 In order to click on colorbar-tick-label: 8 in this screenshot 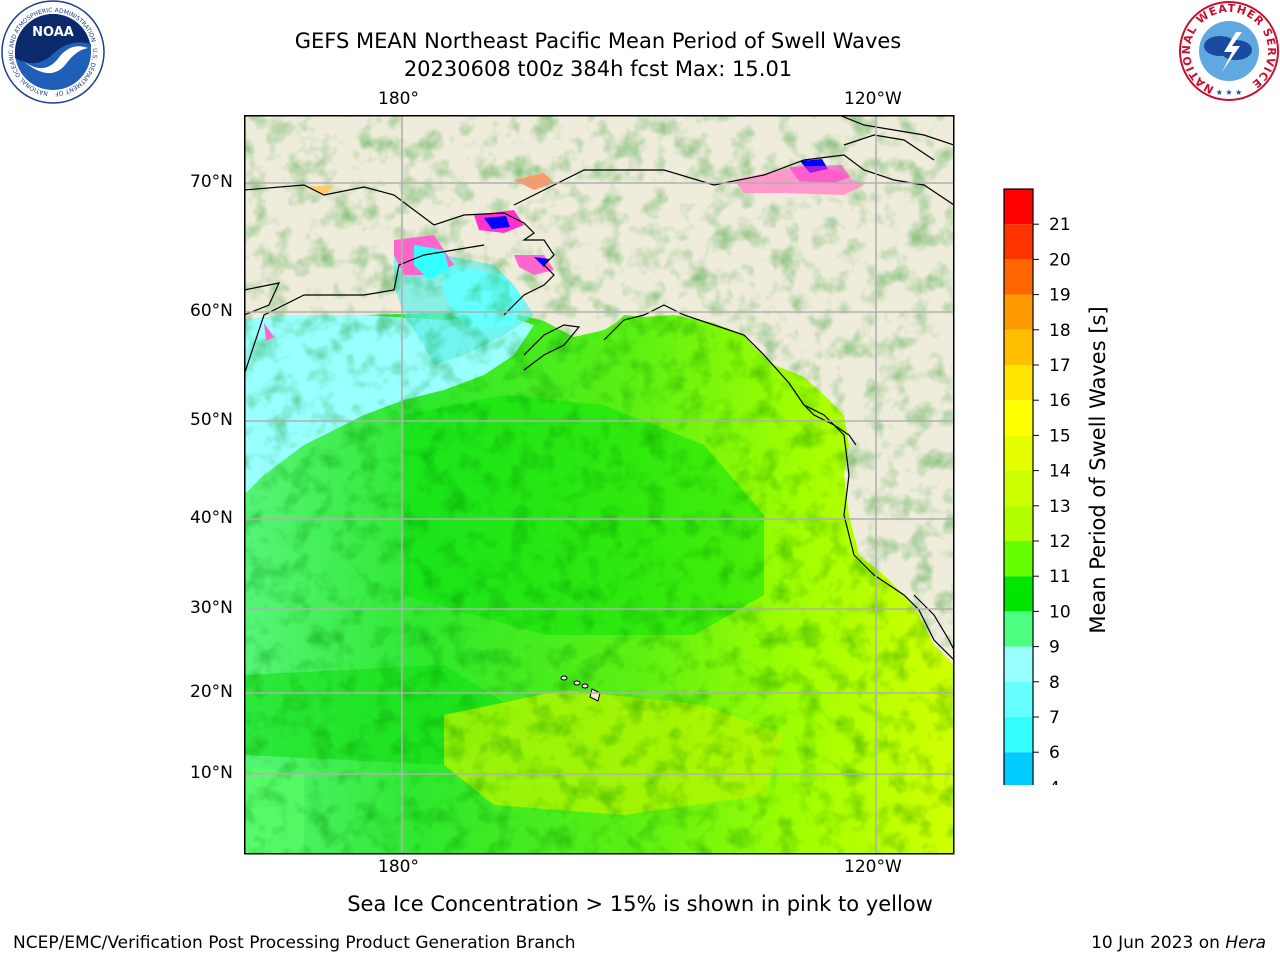, I will do `click(1054, 683)`.